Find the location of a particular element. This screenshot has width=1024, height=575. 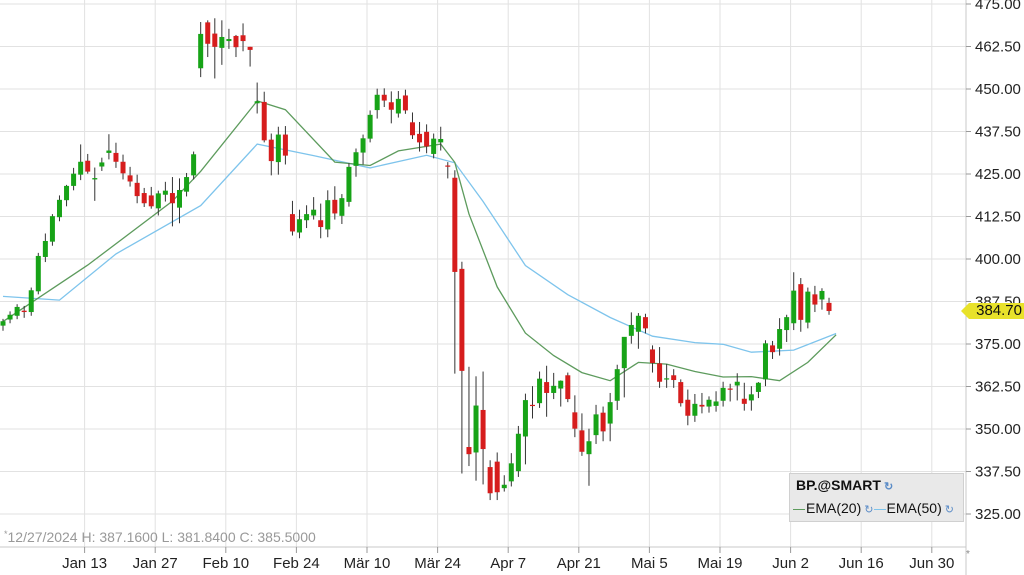

last-price-tag is located at coordinates (992, 311).